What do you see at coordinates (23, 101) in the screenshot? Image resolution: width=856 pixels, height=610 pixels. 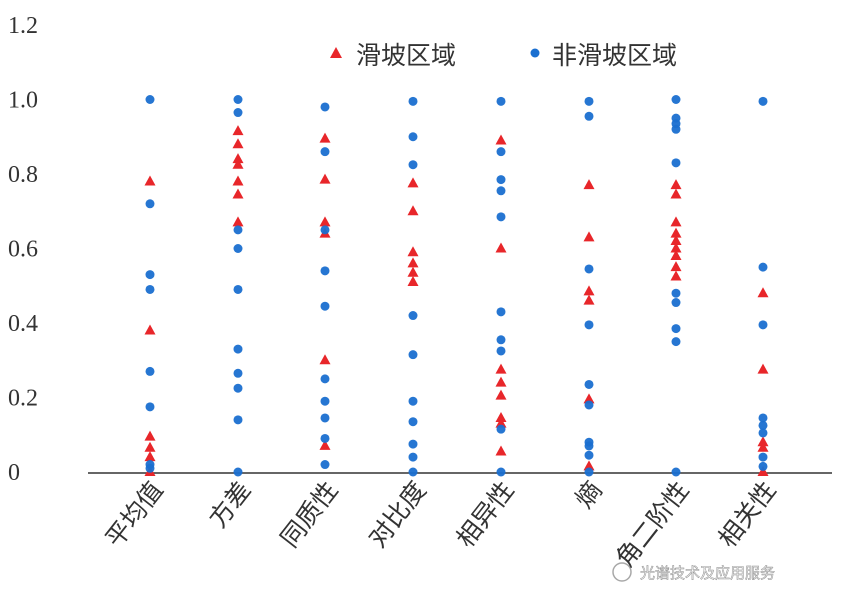 I see `y-tick-label: 1.0` at bounding box center [23, 101].